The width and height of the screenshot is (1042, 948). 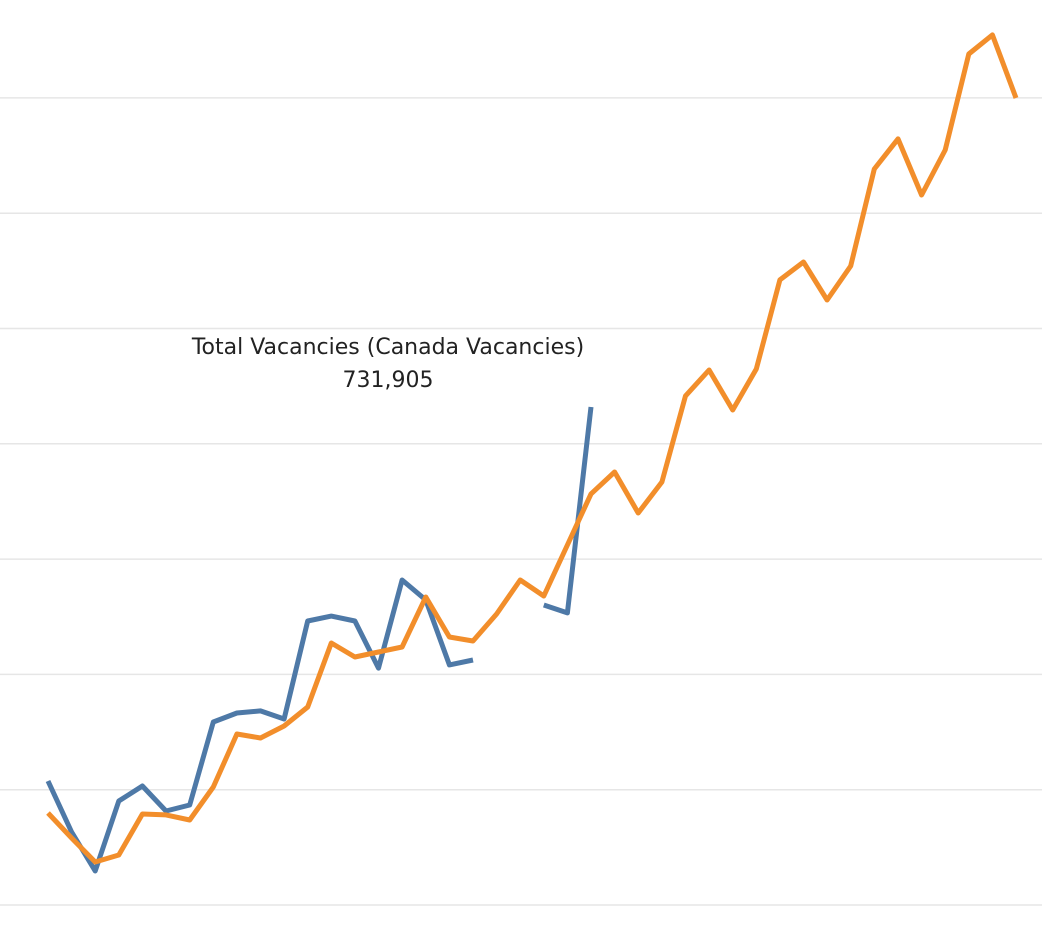 I want to click on annotation: Total Vacancies (Canada Vacancies), so click(x=387, y=347).